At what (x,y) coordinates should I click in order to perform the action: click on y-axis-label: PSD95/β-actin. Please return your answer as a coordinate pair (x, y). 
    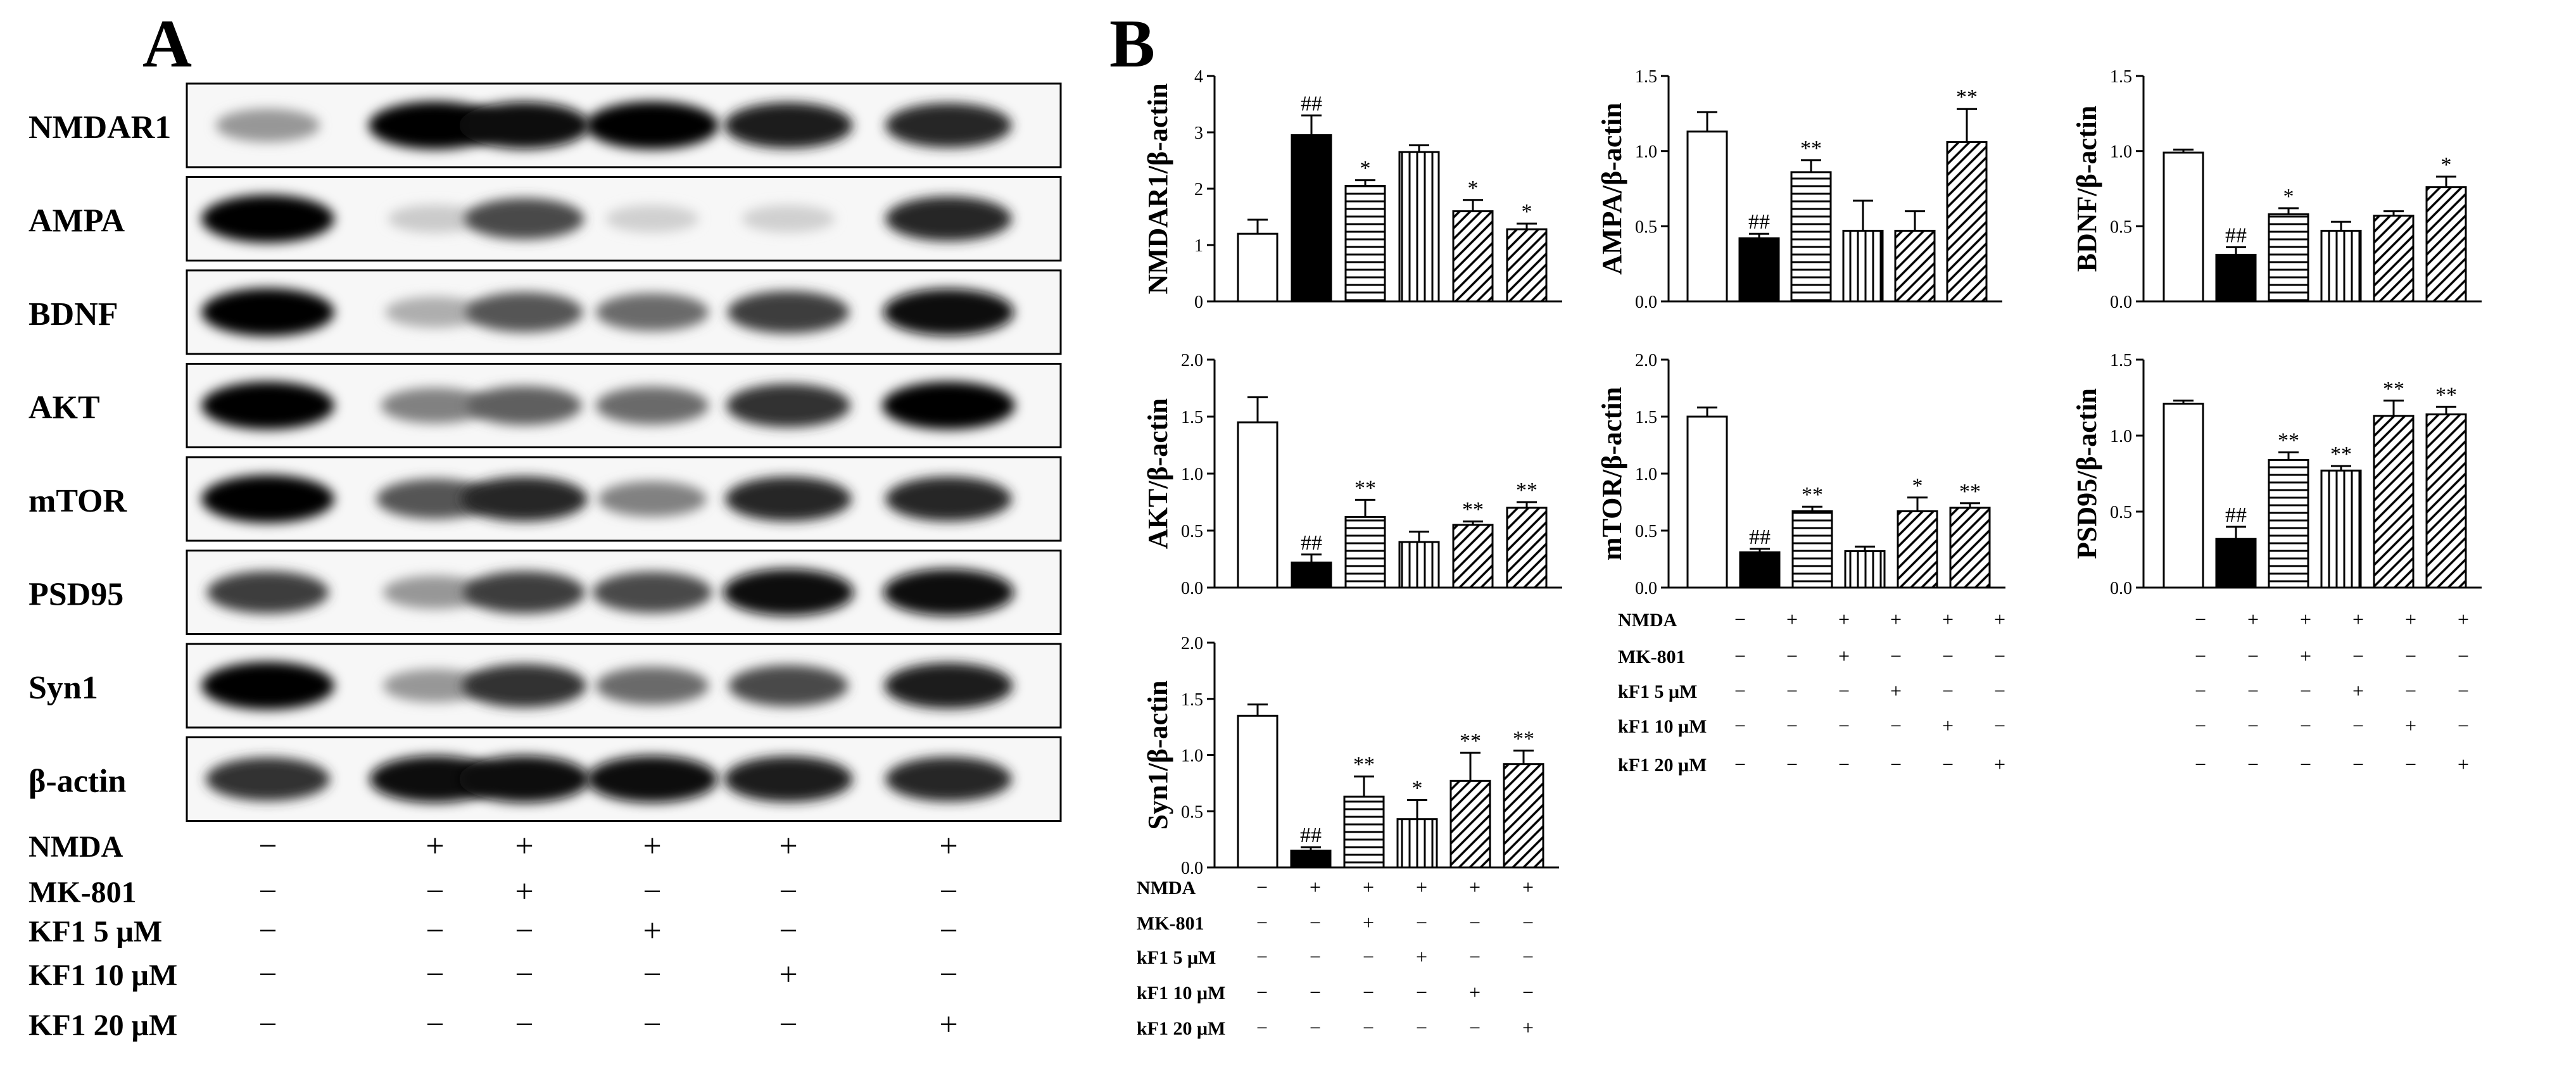
    Looking at the image, I should click on (2086, 473).